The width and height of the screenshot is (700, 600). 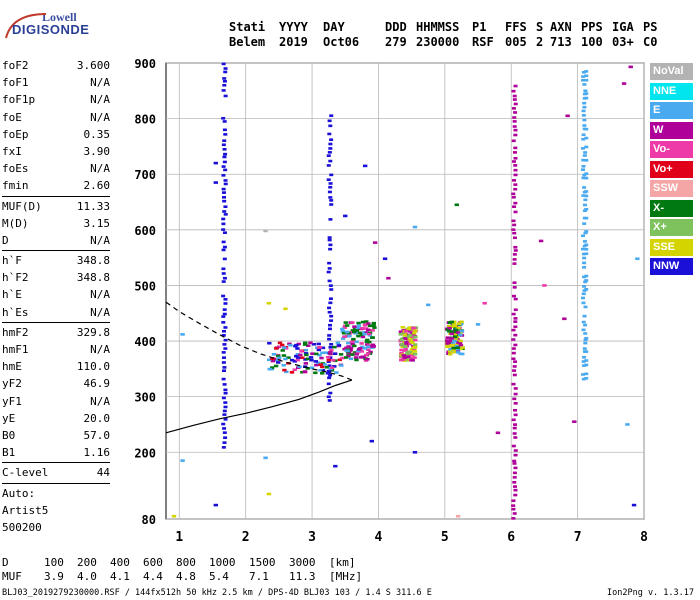 What do you see at coordinates (5, 240) in the screenshot?
I see `parameter-name: D` at bounding box center [5, 240].